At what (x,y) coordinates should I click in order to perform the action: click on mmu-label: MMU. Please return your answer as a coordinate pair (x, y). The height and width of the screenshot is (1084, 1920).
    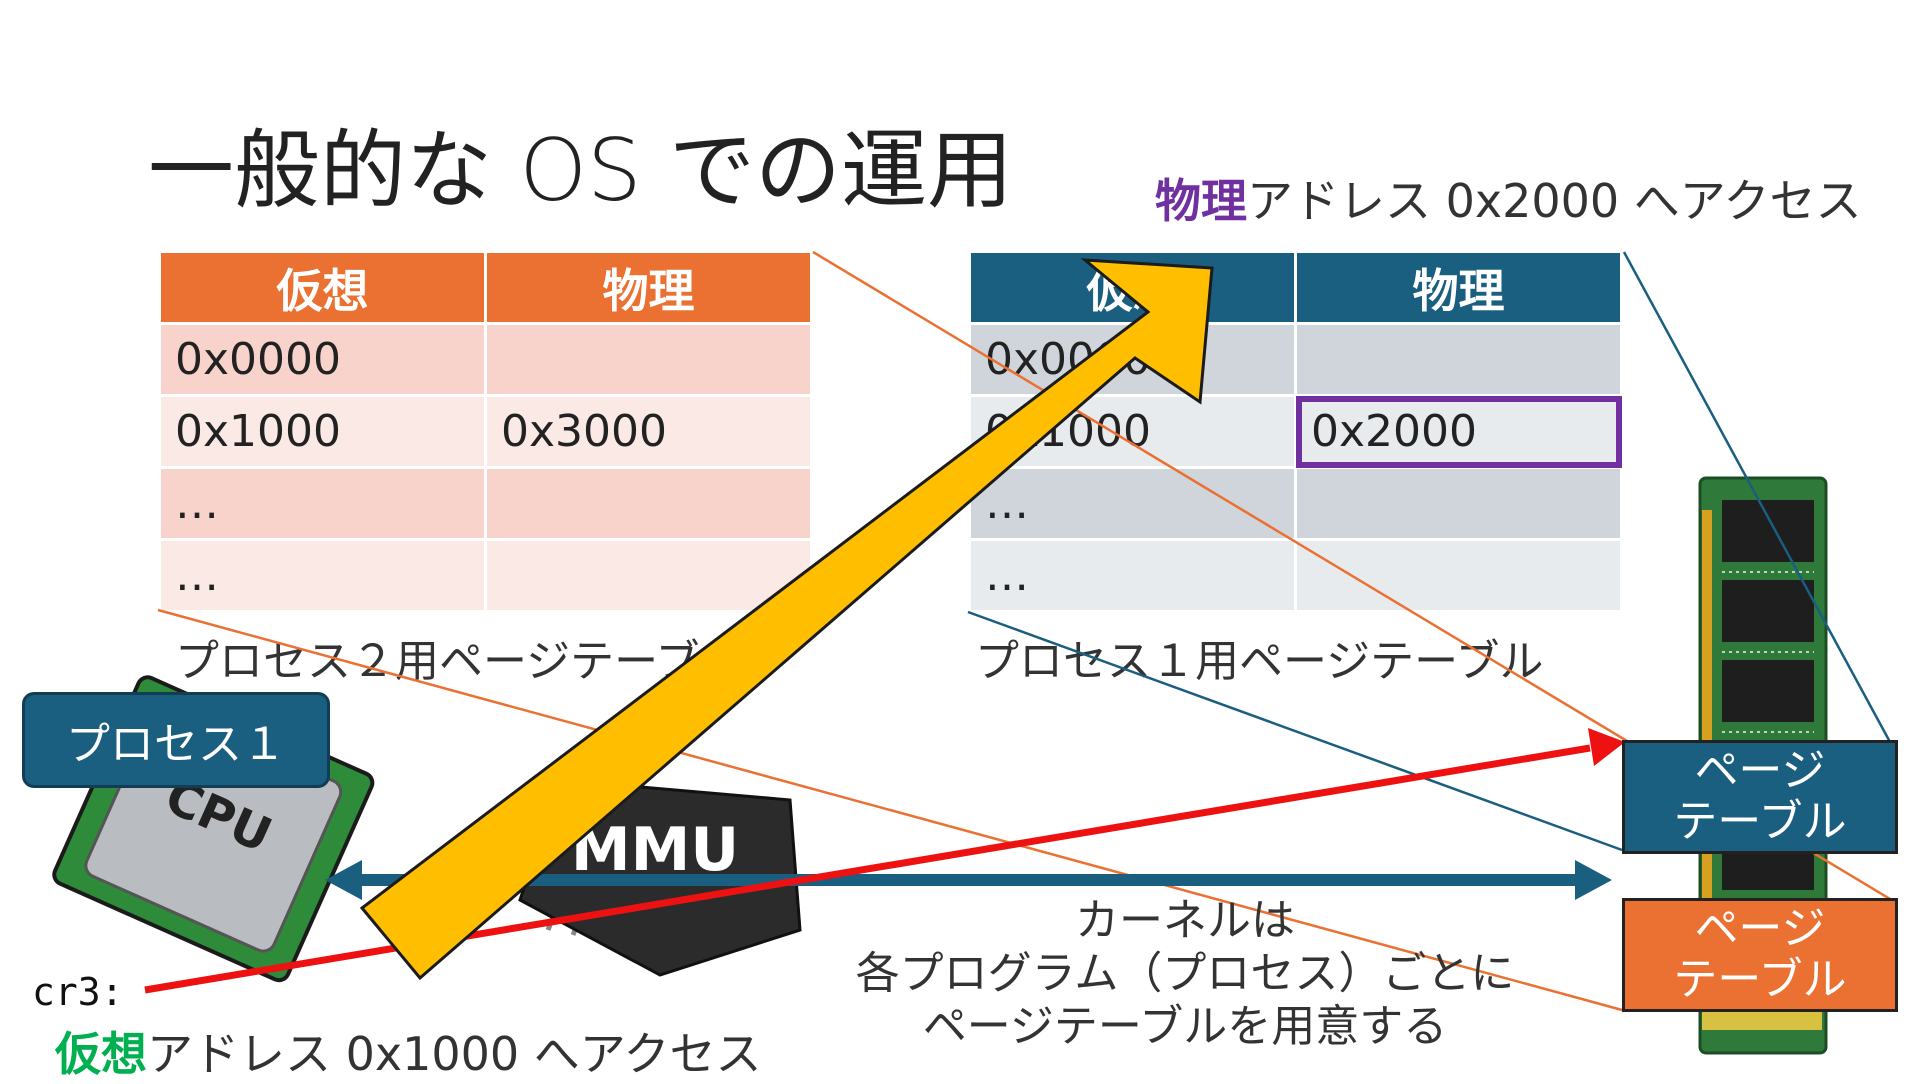
    Looking at the image, I should click on (655, 850).